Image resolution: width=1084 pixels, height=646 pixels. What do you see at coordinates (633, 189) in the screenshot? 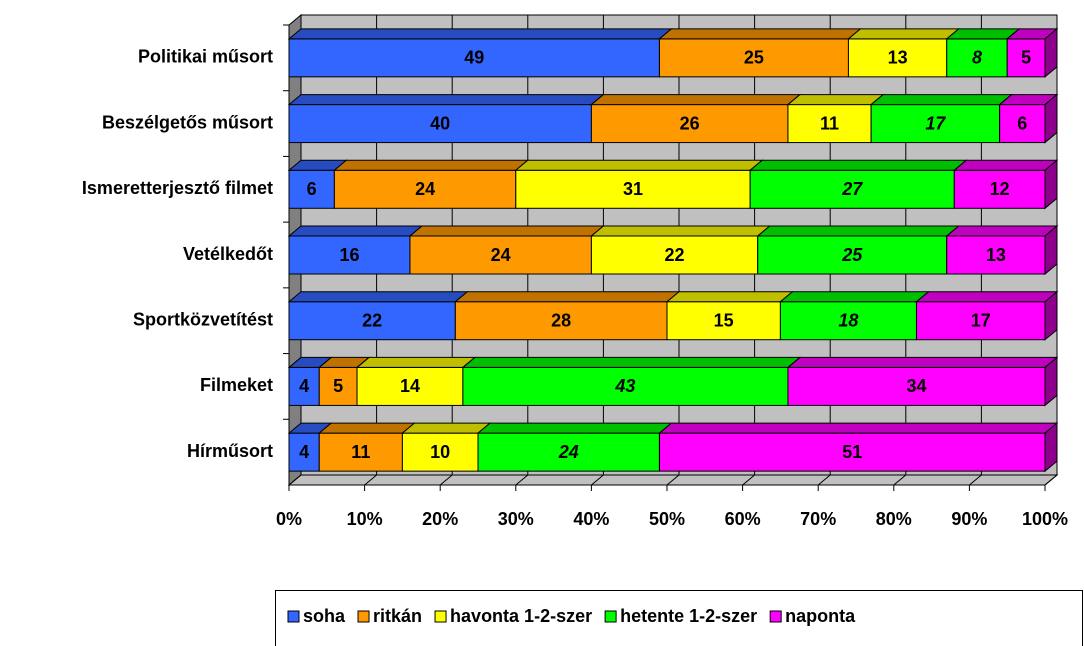
I see `data-label: 31` at bounding box center [633, 189].